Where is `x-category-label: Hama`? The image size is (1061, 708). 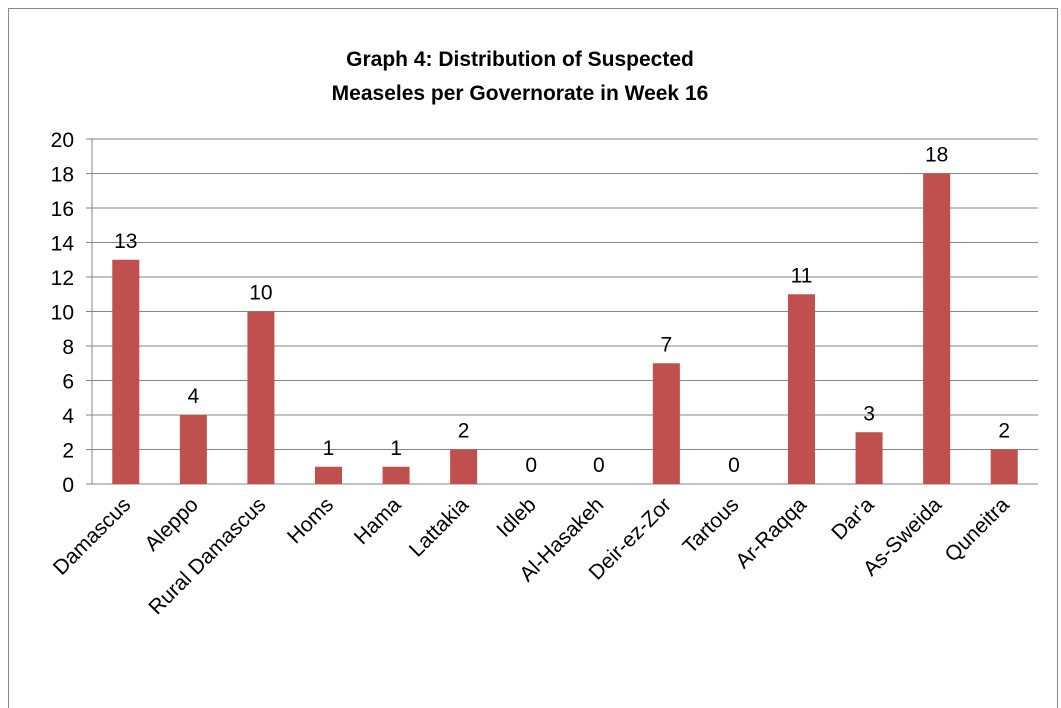 x-category-label: Hama is located at coordinates (378, 521).